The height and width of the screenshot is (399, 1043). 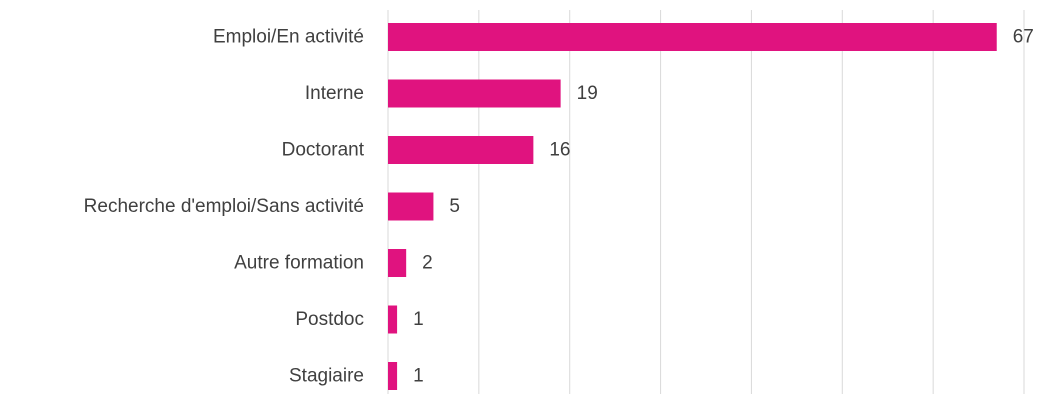 What do you see at coordinates (288, 37) in the screenshot?
I see `category-label: Emploi/En activité` at bounding box center [288, 37].